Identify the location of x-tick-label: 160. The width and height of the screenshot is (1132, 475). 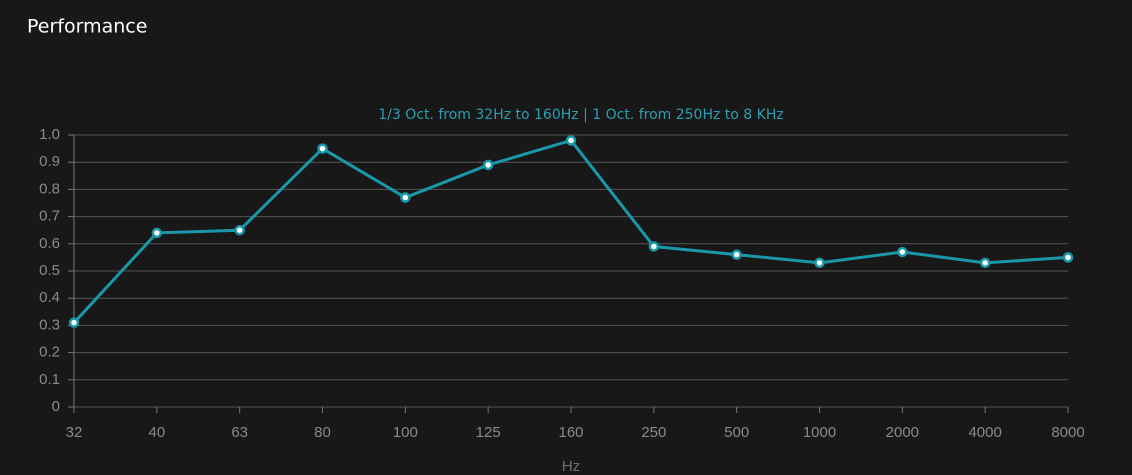
(570, 432).